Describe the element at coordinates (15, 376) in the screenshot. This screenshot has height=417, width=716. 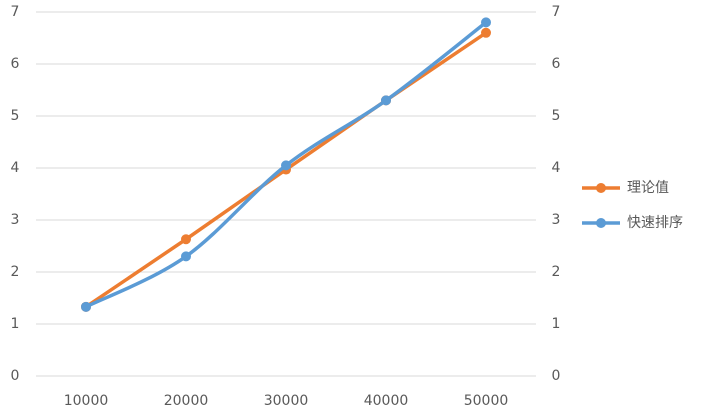
I see `y-tick-label: 0` at that location.